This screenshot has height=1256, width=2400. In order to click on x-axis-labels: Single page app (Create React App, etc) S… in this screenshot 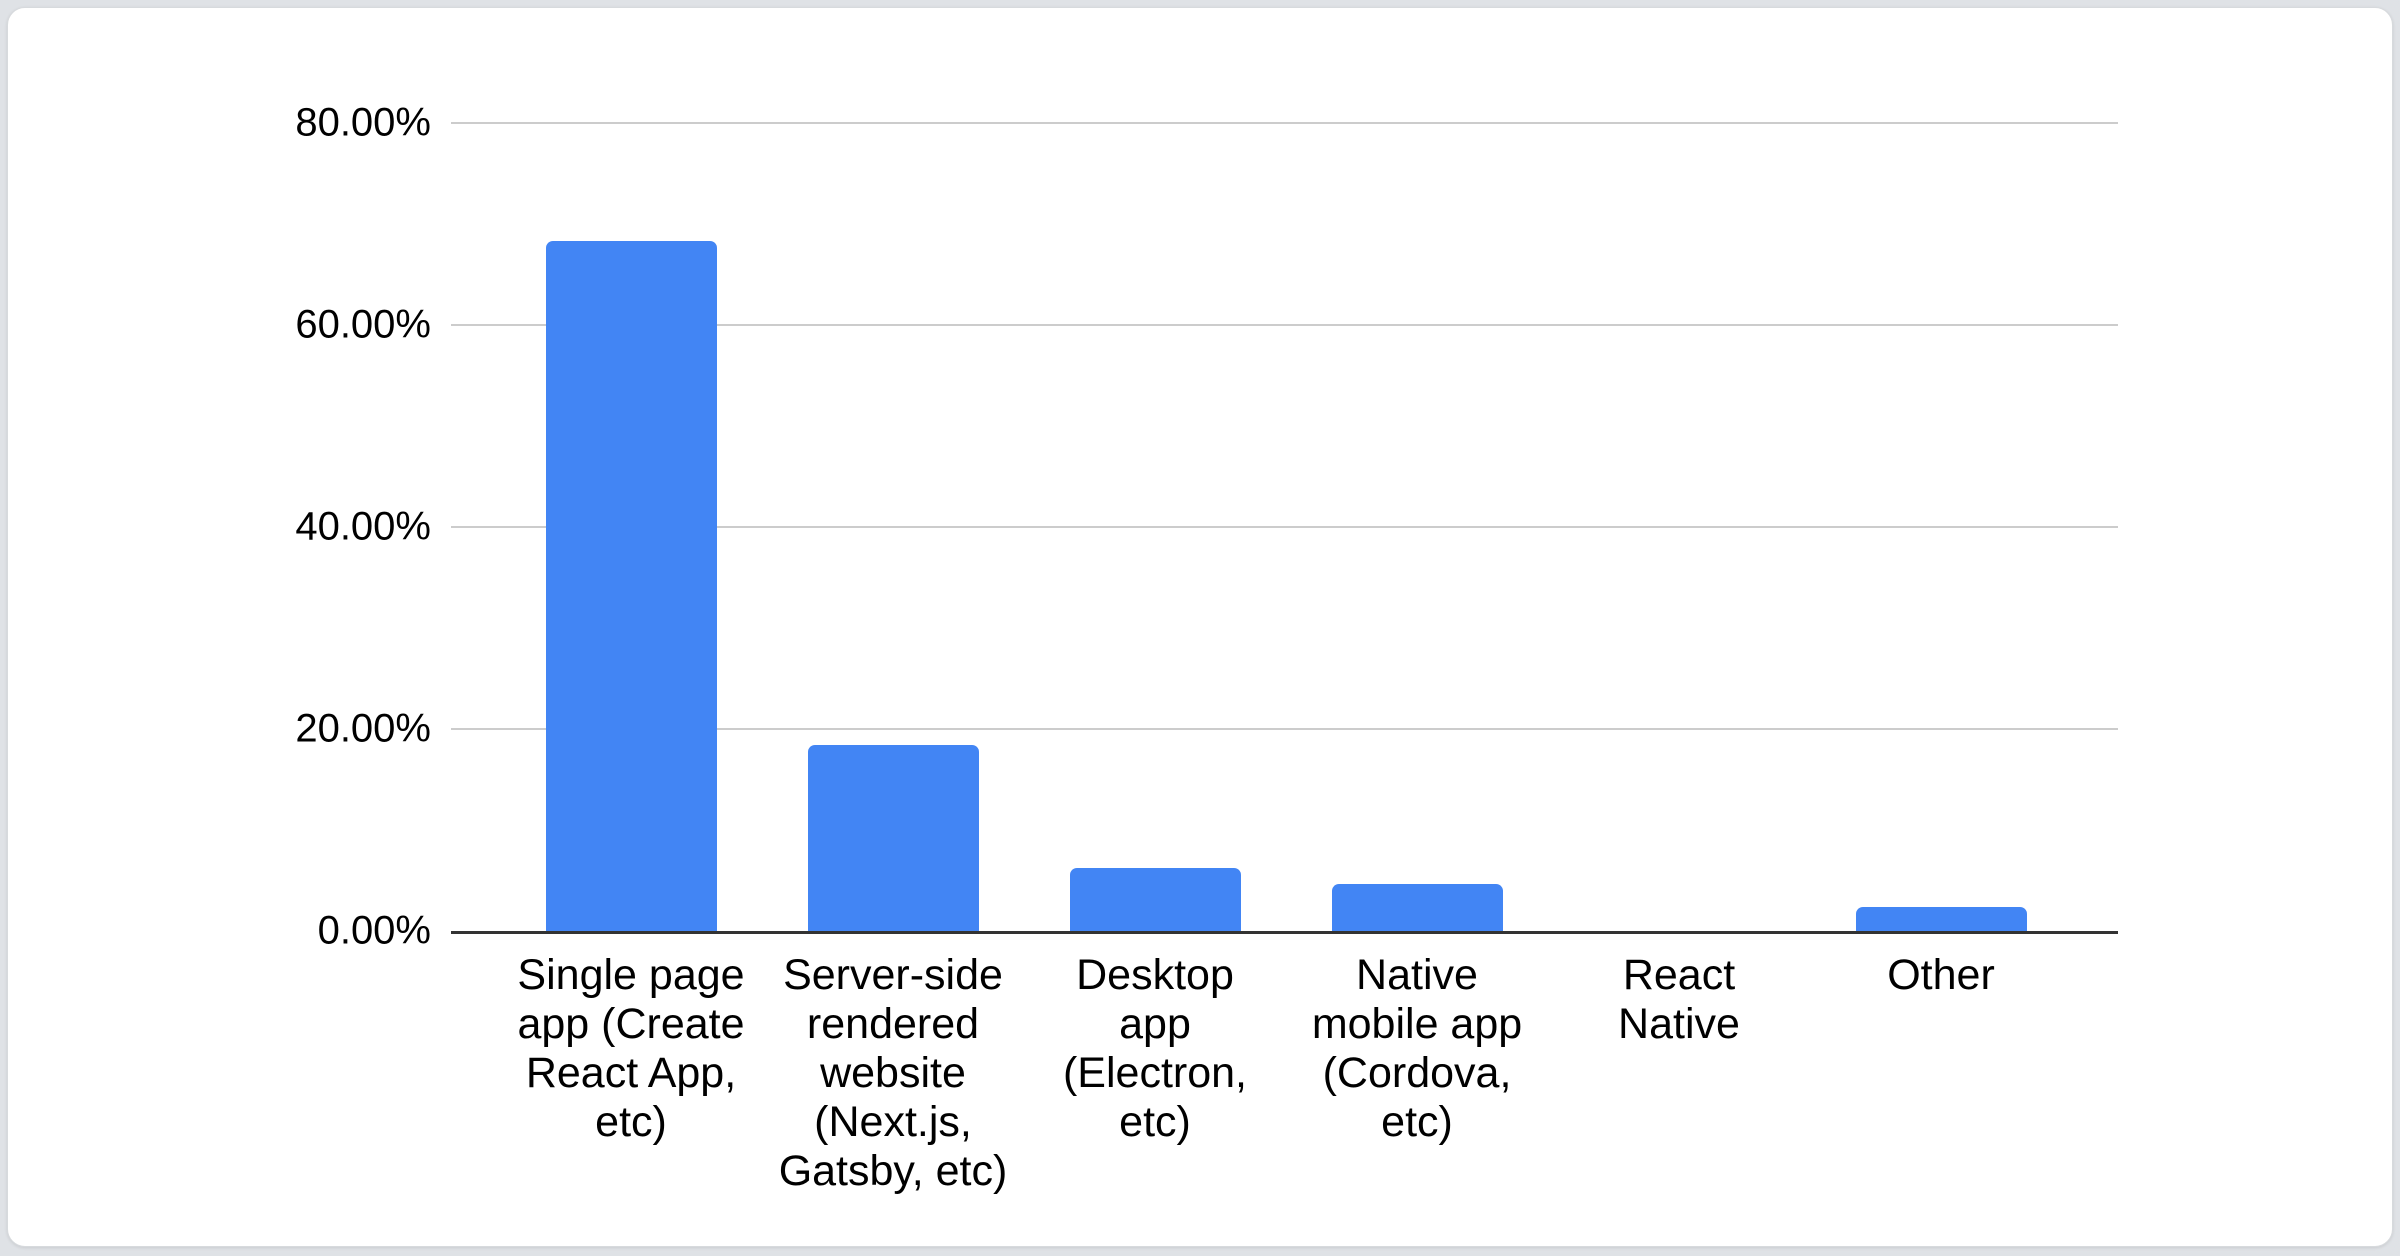, I will do `click(1286, 1073)`.